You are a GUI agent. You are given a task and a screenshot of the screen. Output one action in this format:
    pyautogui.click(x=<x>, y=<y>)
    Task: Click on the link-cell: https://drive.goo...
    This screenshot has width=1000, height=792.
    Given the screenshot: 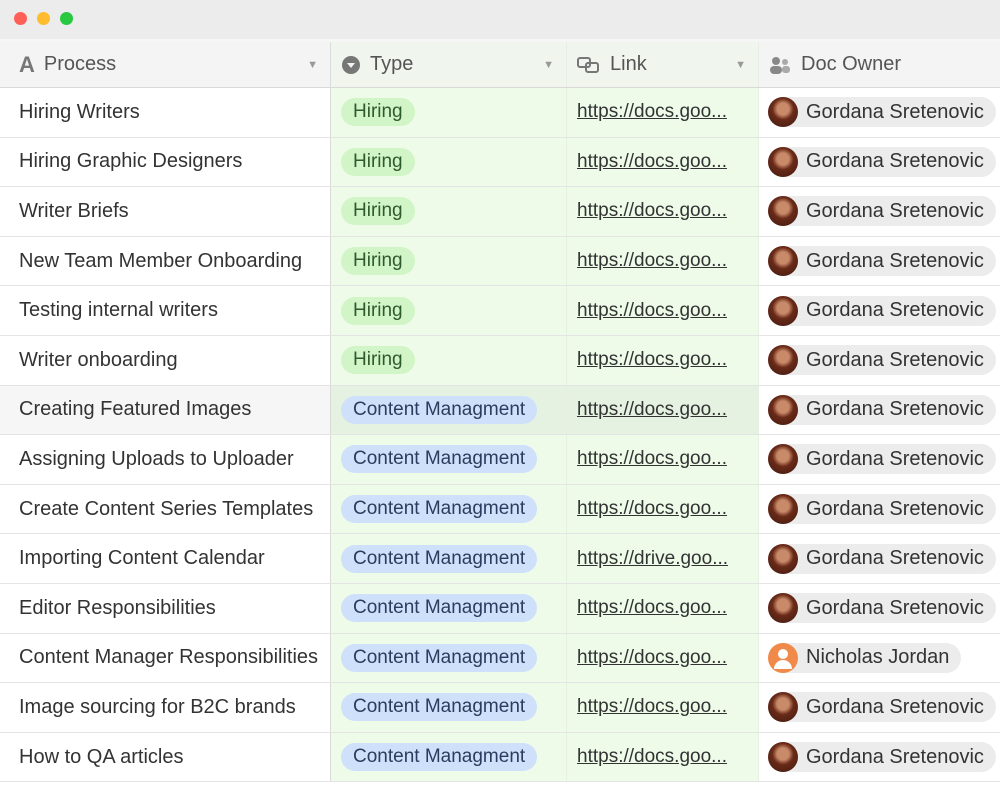 What is the action you would take?
    pyautogui.click(x=663, y=558)
    